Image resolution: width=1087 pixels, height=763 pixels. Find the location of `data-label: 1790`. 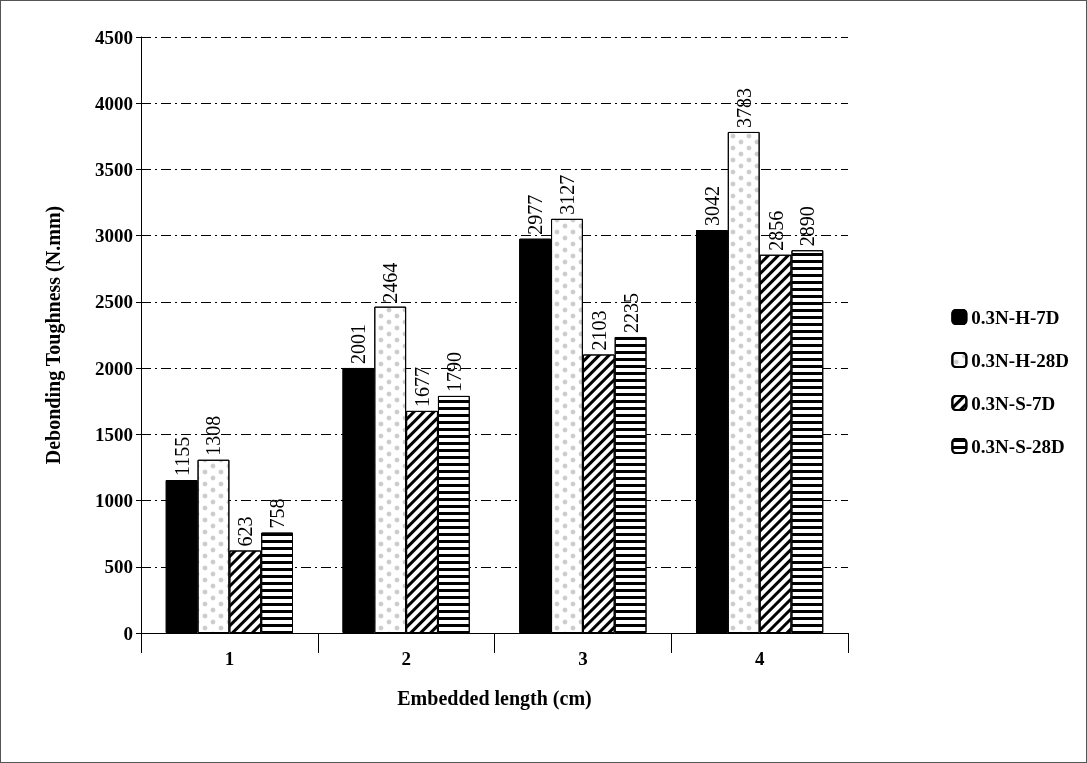

data-label: 1790 is located at coordinates (453, 371).